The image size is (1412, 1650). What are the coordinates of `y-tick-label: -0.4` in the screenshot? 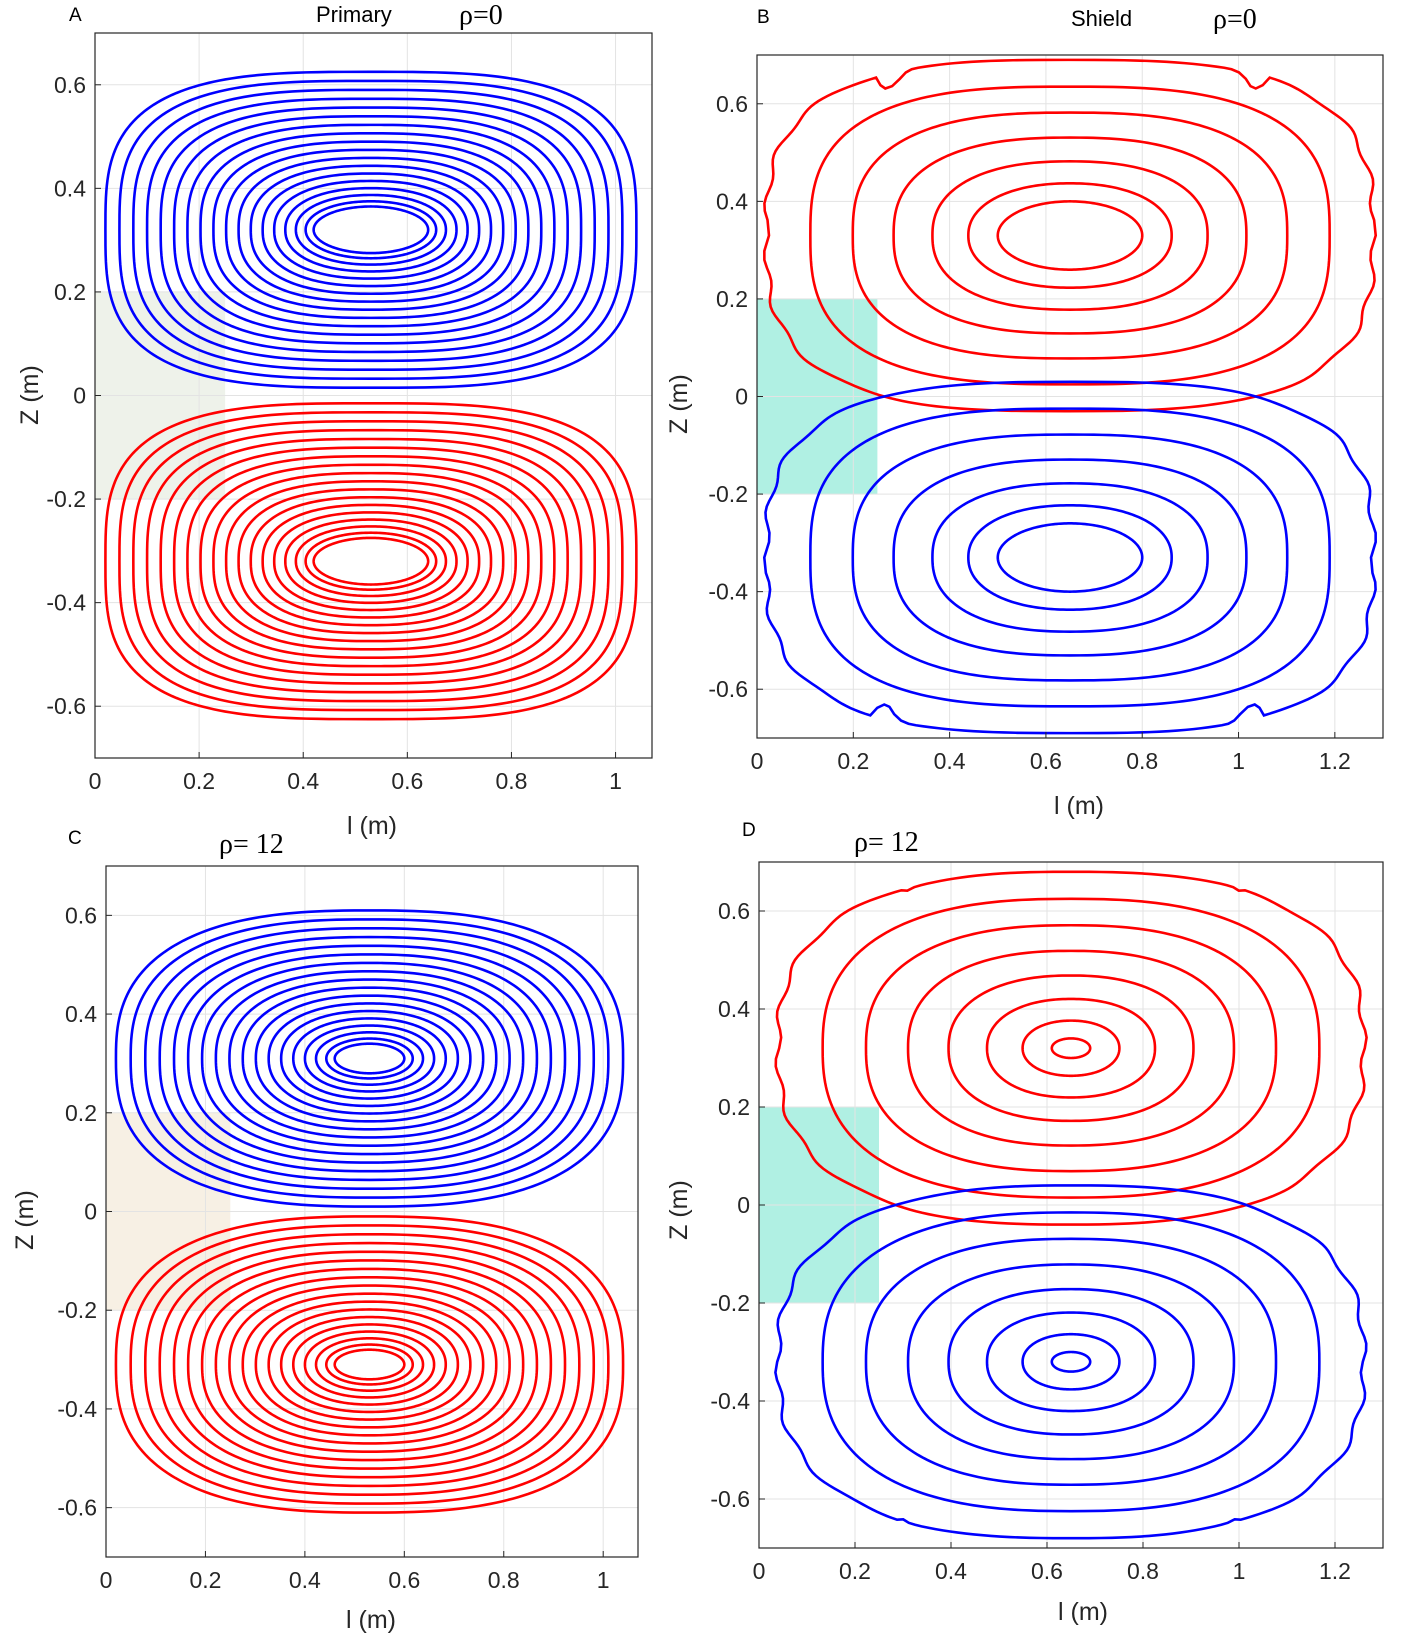 It's located at (728, 592).